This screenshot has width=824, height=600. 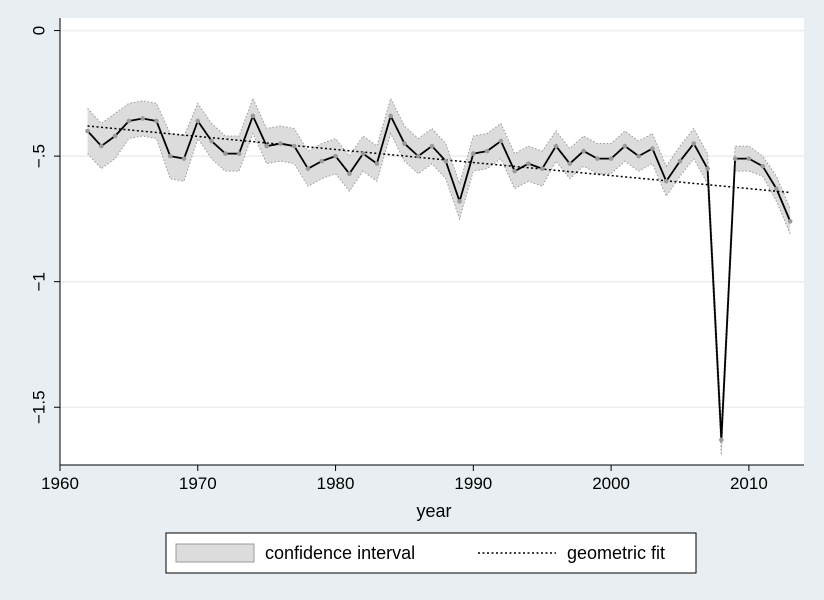 I want to click on x-tick-label-1980: 1980, so click(x=336, y=483).